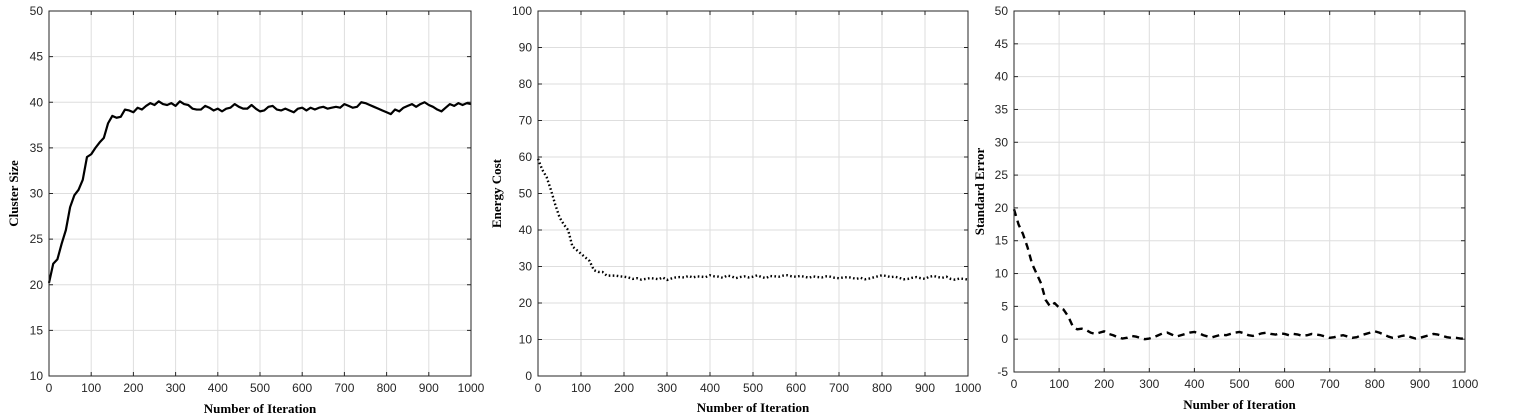 This screenshot has height=420, width=1513. I want to click on y-tick-label: 80, so click(526, 84).